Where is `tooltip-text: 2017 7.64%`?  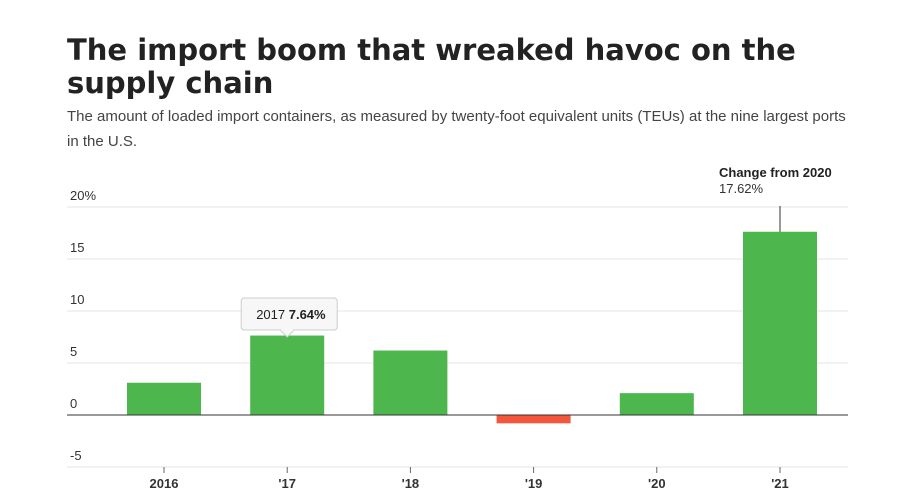 tooltip-text: 2017 7.64% is located at coordinates (291, 314).